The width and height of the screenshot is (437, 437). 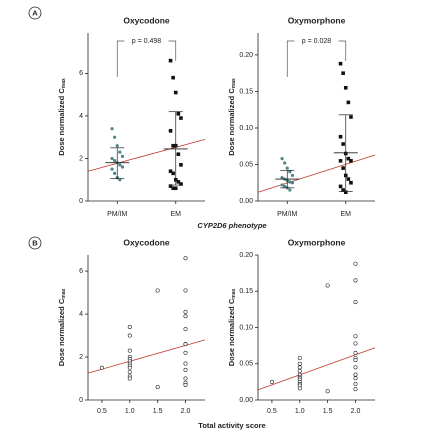 I want to click on annotation: p = 0.498, so click(x=146, y=41).